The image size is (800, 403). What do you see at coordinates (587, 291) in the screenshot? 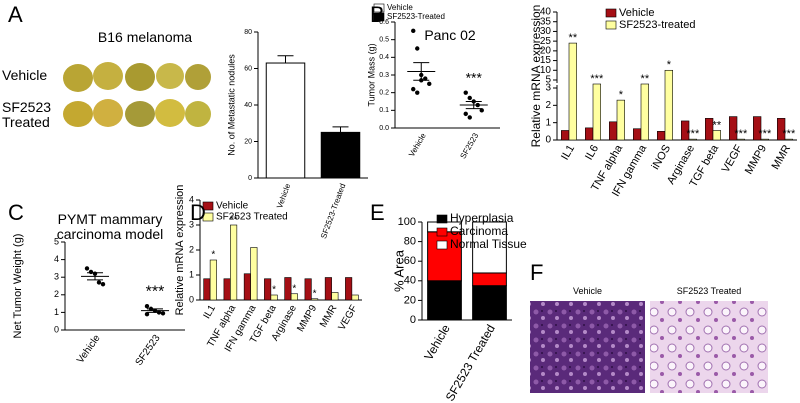
I see `image-label: Vehicle` at bounding box center [587, 291].